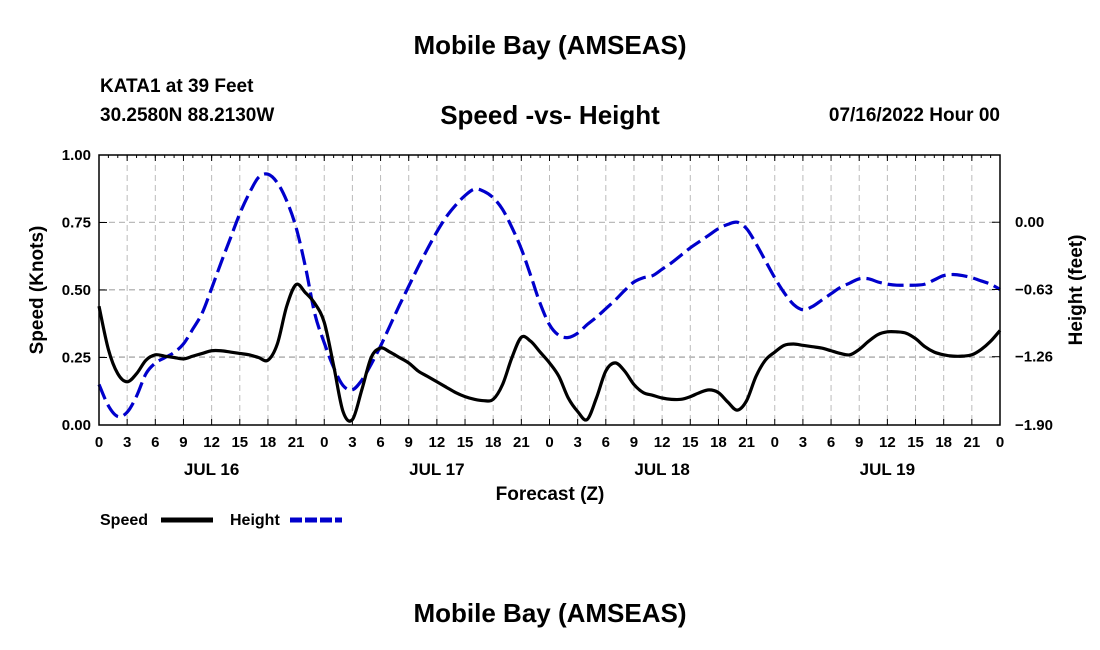 This screenshot has width=1100, height=650. What do you see at coordinates (550, 494) in the screenshot?
I see `x-axis-title: Forecast (Z)` at bounding box center [550, 494].